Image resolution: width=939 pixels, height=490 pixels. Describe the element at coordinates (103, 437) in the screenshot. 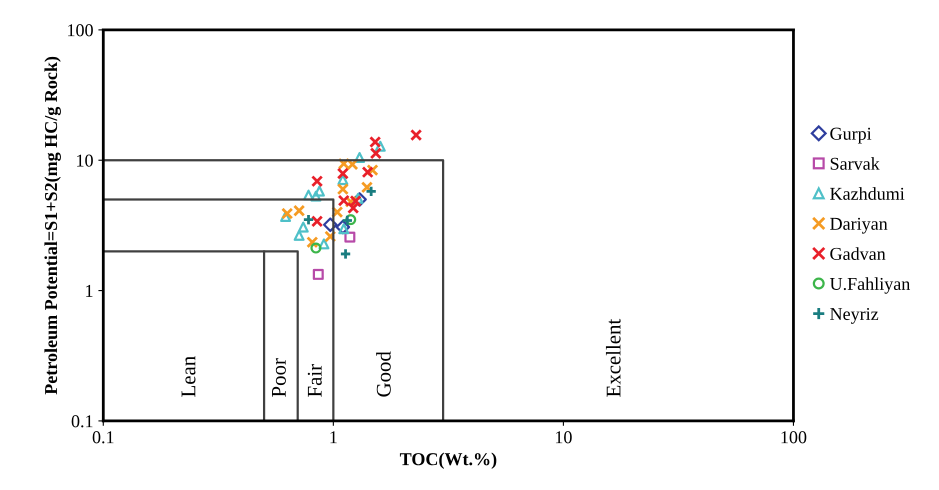

I see `x-tick-label: 0.1` at that location.